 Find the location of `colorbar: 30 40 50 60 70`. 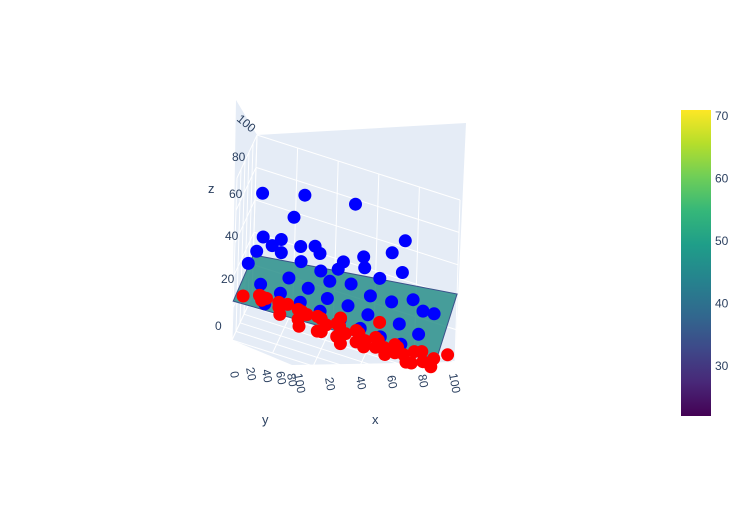

colorbar: 30 40 50 60 70 is located at coordinates (705, 262).